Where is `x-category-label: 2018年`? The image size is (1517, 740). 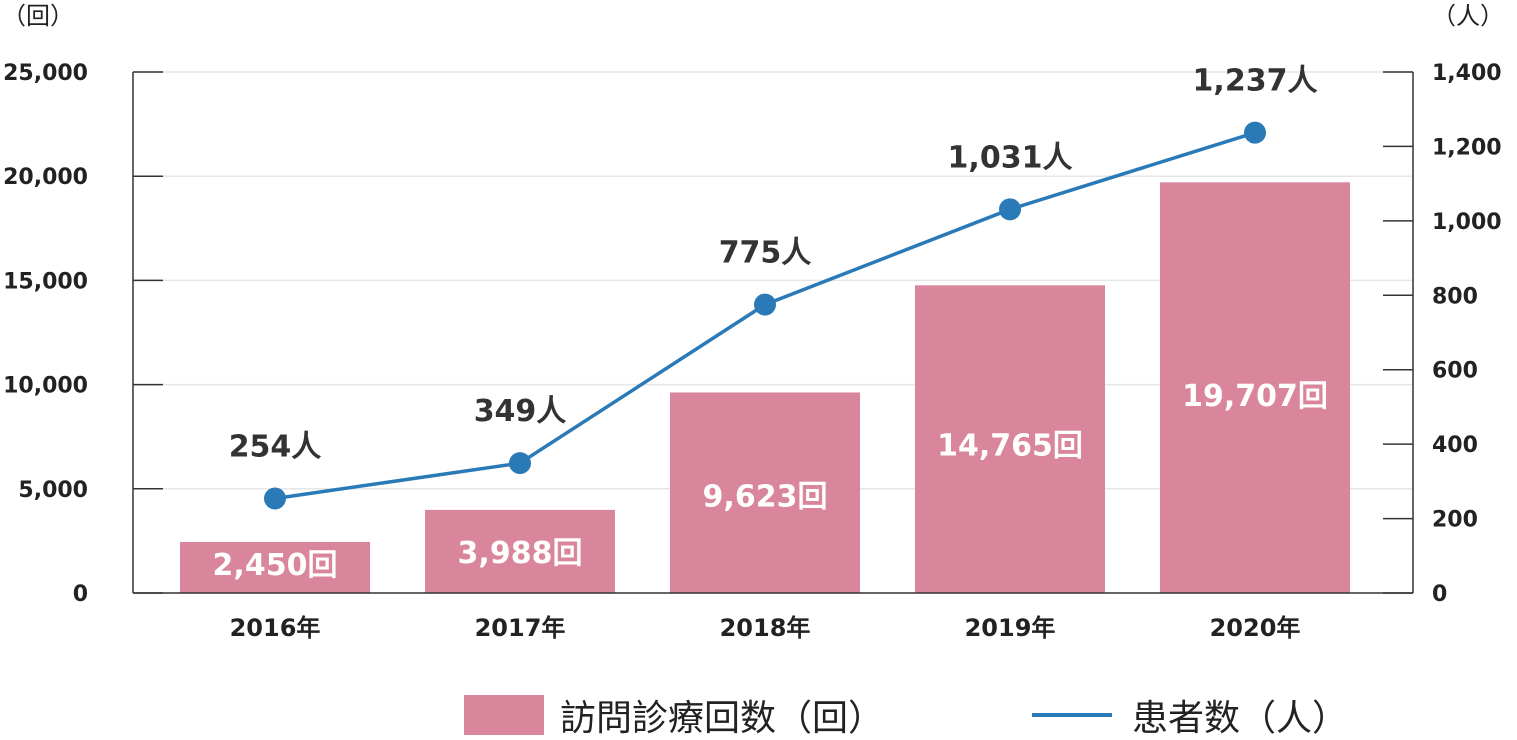
x-category-label: 2018年 is located at coordinates (765, 628).